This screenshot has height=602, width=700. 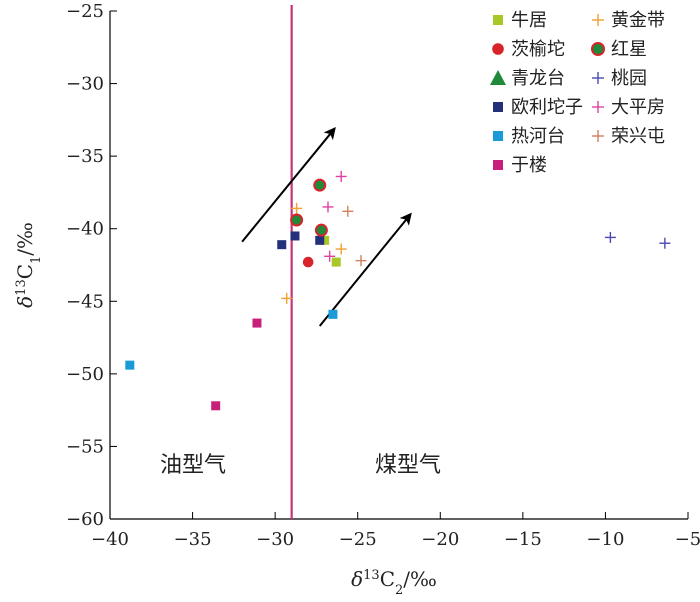 What do you see at coordinates (605, 539) in the screenshot?
I see `x-tick-label: −10` at bounding box center [605, 539].